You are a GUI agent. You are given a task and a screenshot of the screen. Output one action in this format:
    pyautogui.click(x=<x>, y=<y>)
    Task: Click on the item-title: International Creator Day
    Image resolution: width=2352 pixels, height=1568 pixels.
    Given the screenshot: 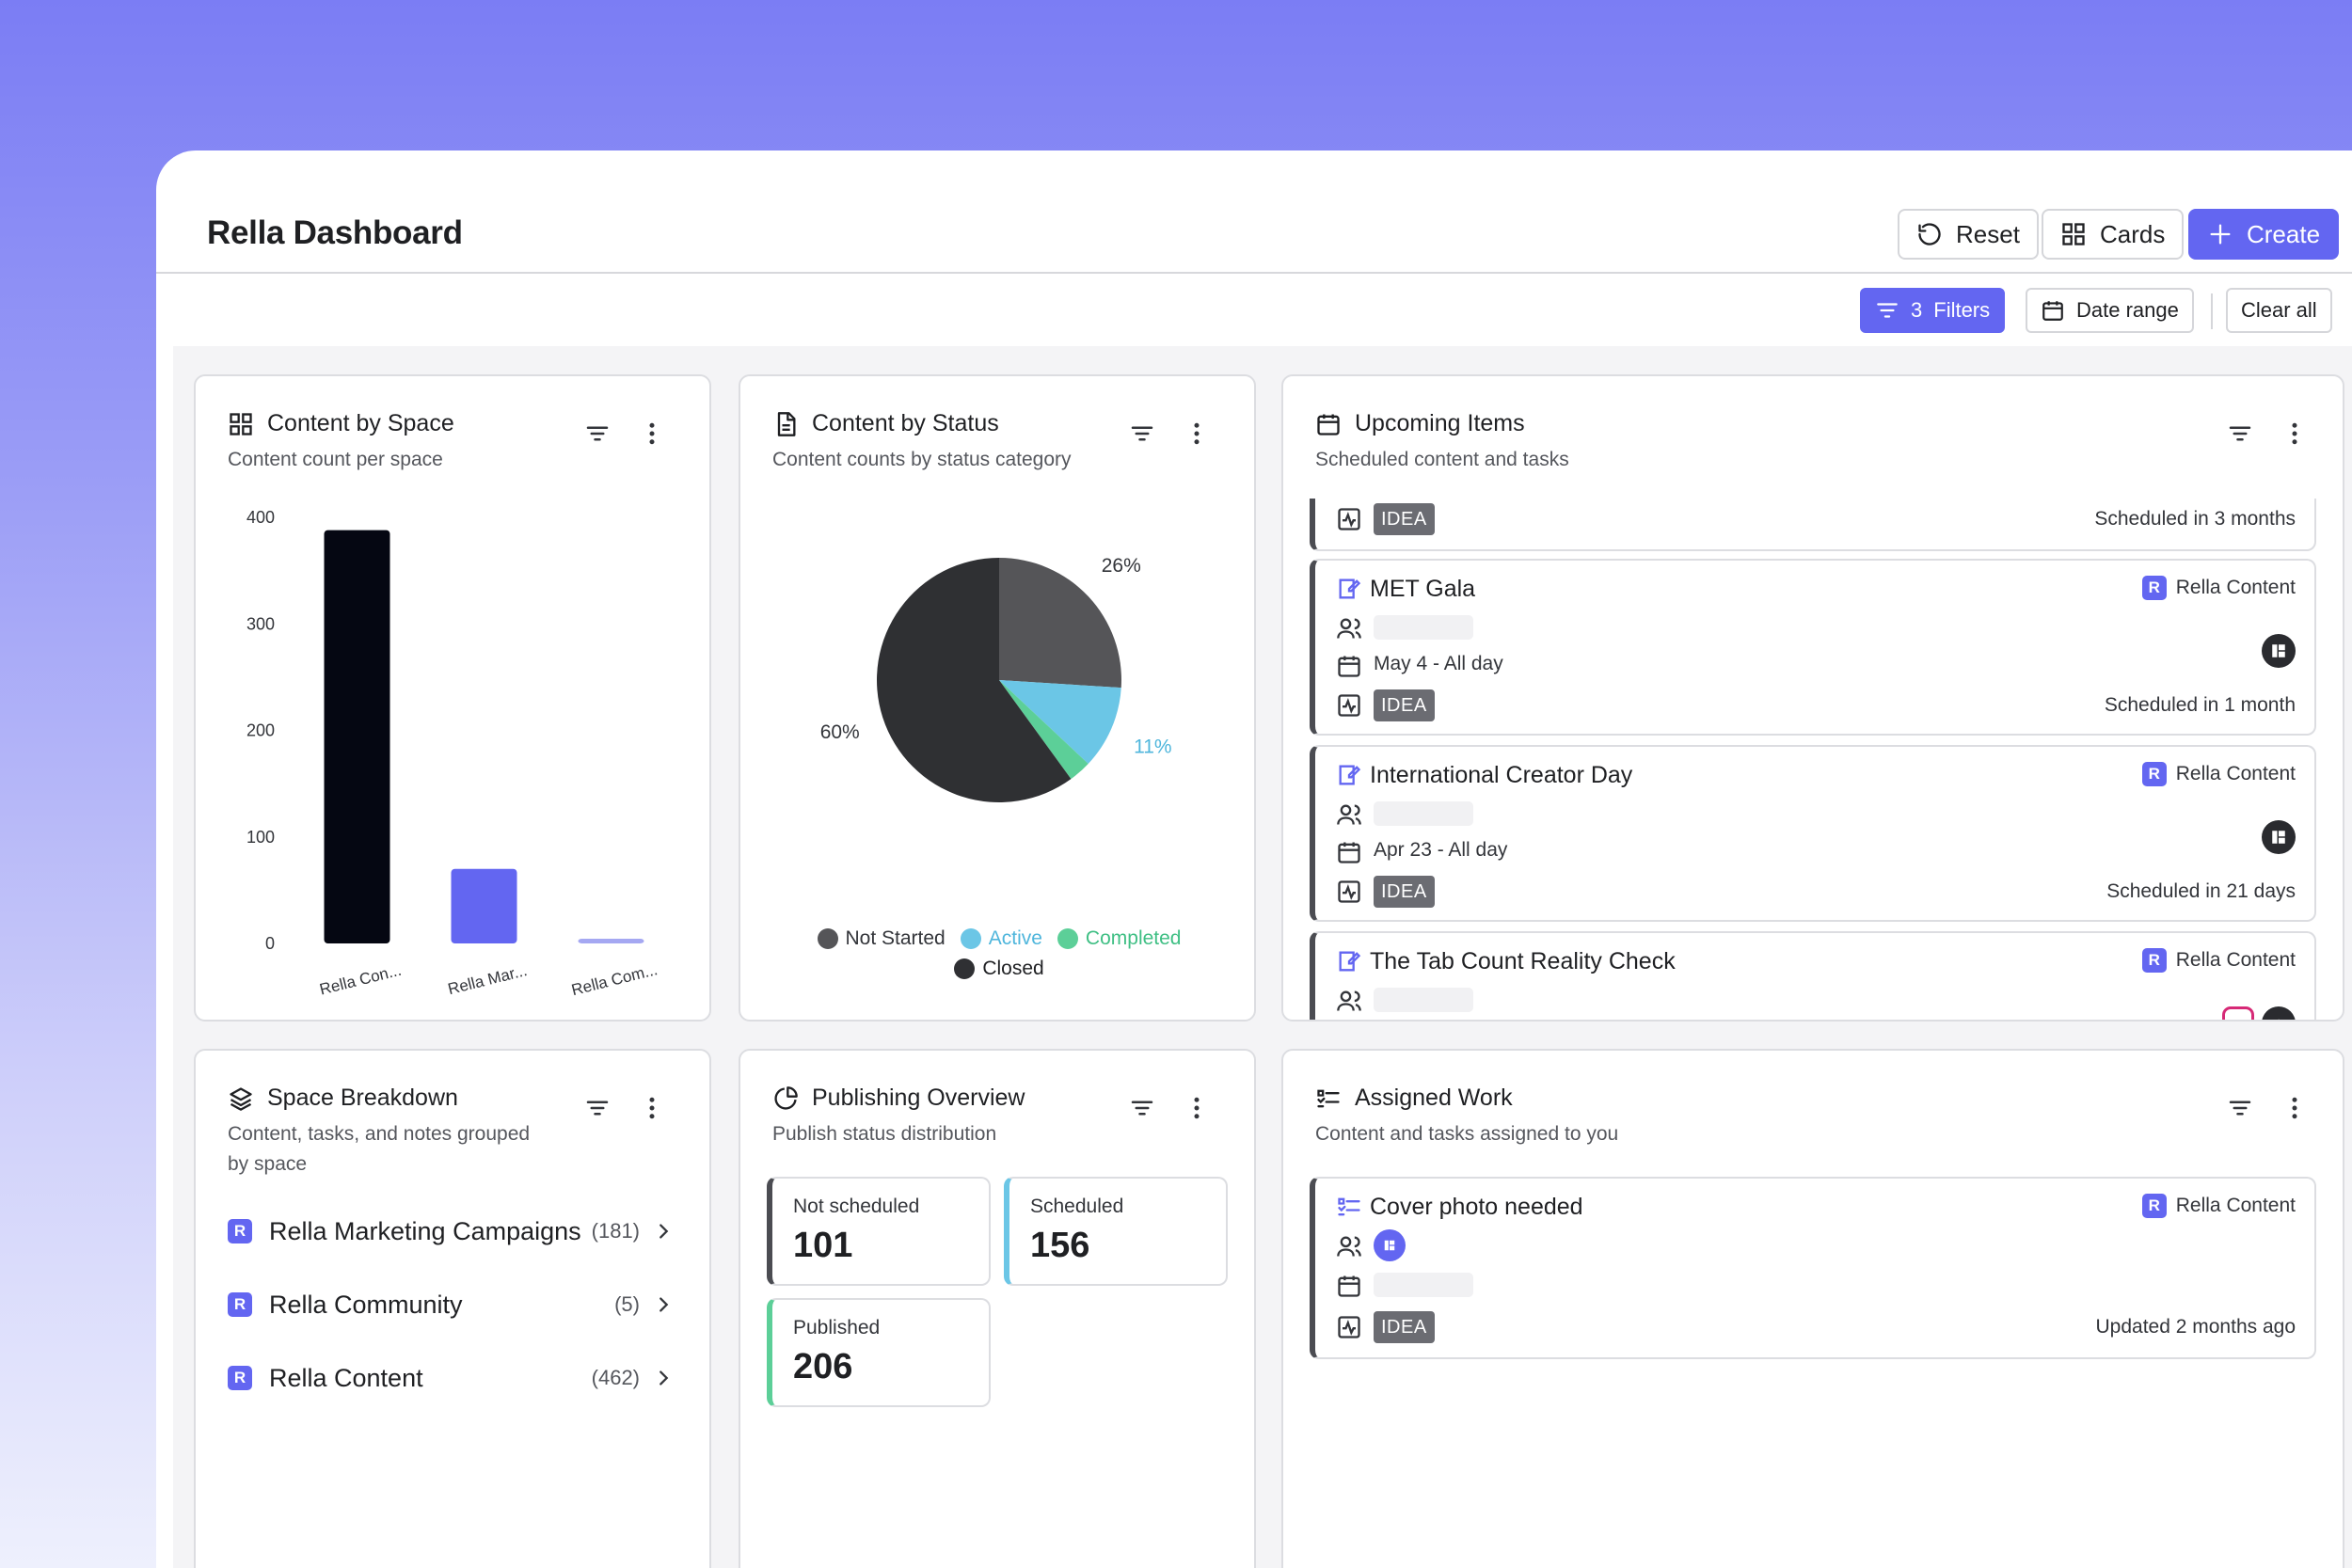 What is the action you would take?
    pyautogui.click(x=1501, y=775)
    